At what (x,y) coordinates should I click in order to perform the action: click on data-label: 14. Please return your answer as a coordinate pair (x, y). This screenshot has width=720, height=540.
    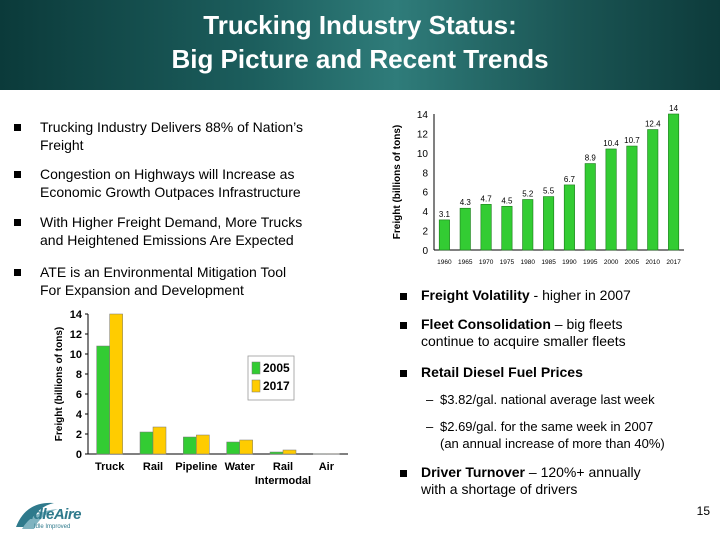
    Looking at the image, I should click on (673, 108).